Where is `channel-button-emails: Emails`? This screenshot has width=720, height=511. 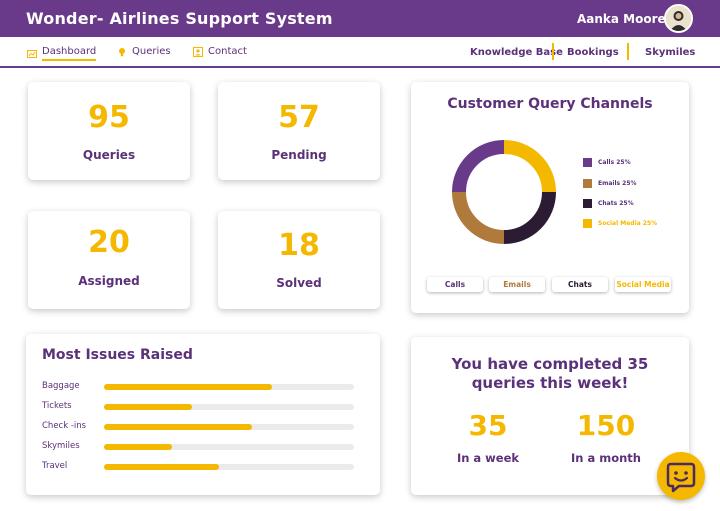 channel-button-emails: Emails is located at coordinates (517, 284).